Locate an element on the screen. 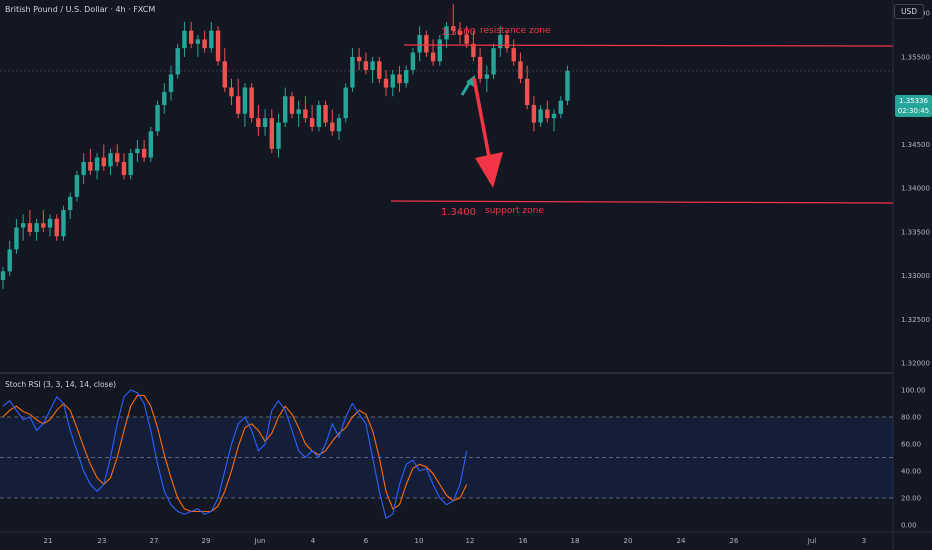 Image resolution: width=932 pixels, height=550 pixels. symbol-title: British Pound / U.S. Dollar · 4h · FXCM is located at coordinates (80, 9).